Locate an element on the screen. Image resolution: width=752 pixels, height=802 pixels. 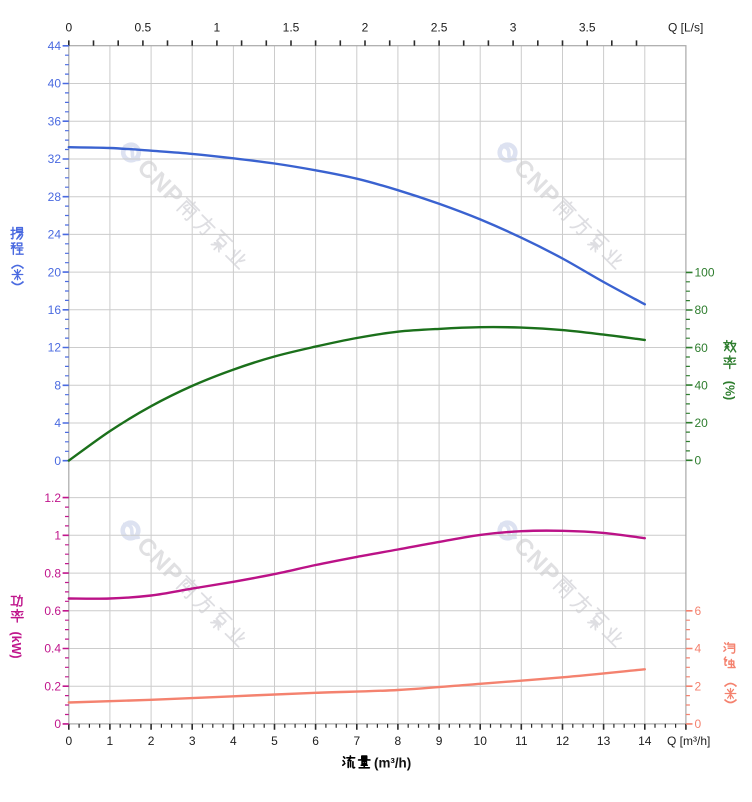
svg-text: 24 is located at coordinates (55, 235).